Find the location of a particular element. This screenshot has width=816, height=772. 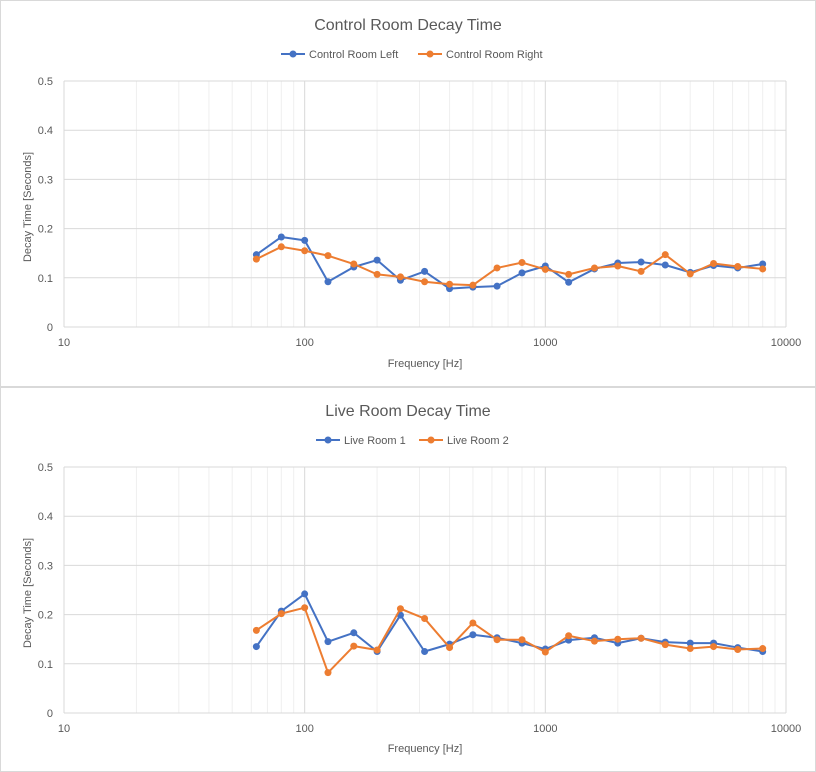

x-tick-label: 1000 is located at coordinates (545, 343).